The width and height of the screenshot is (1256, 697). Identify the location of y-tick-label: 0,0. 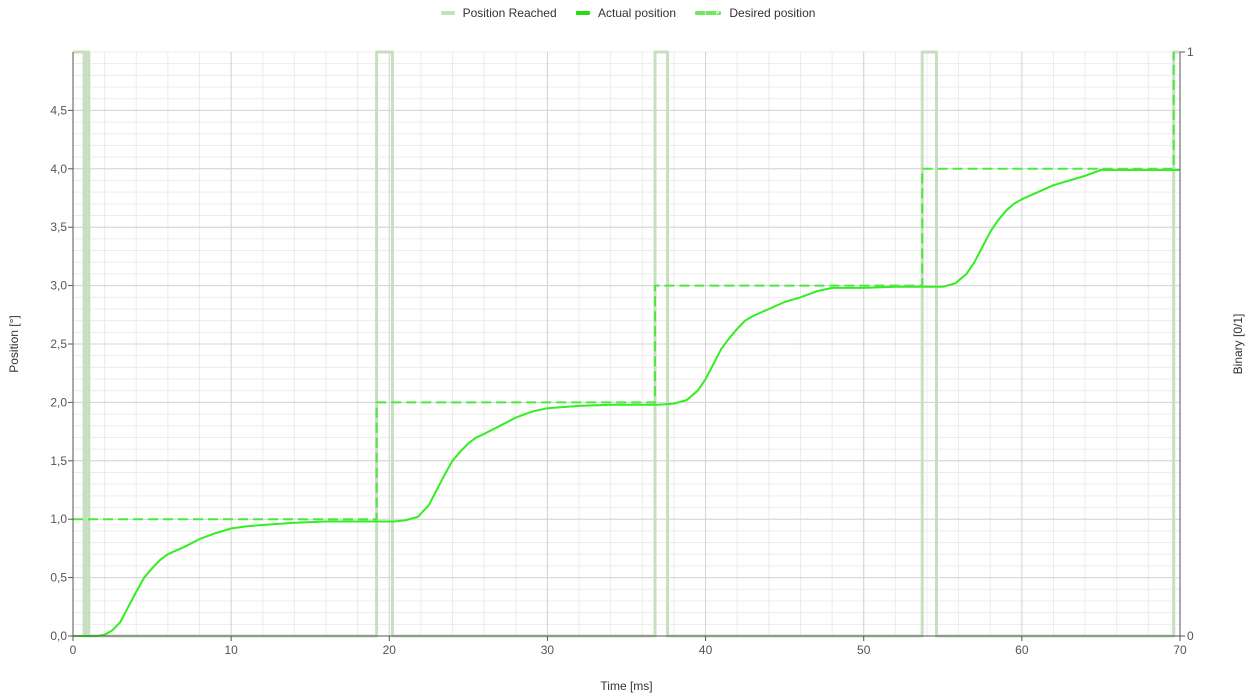
(58, 636).